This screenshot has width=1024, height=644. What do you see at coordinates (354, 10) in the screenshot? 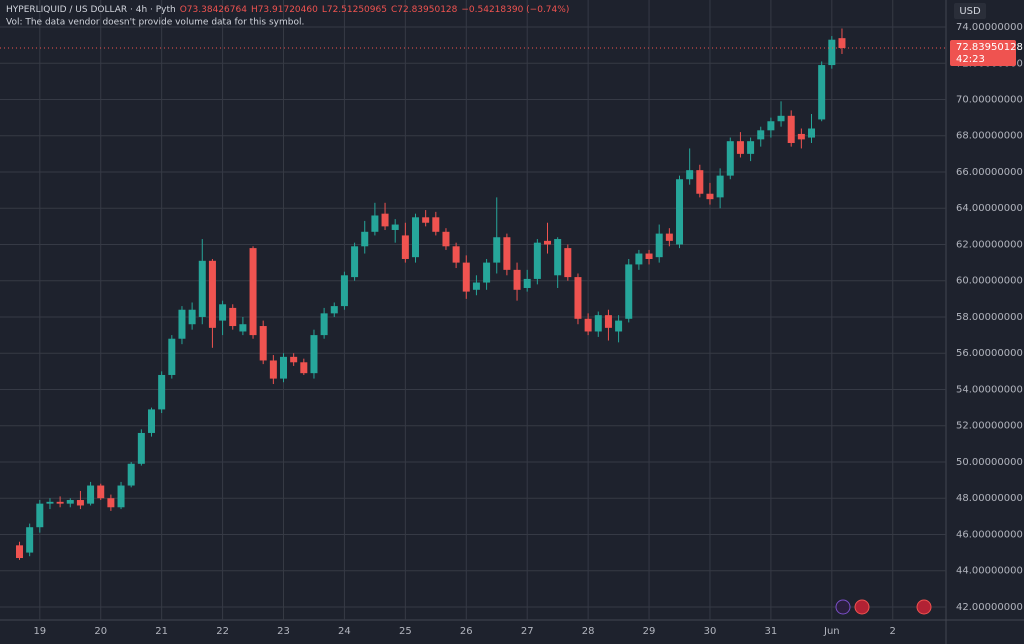
I see `low-value: L72.51250965` at bounding box center [354, 10].